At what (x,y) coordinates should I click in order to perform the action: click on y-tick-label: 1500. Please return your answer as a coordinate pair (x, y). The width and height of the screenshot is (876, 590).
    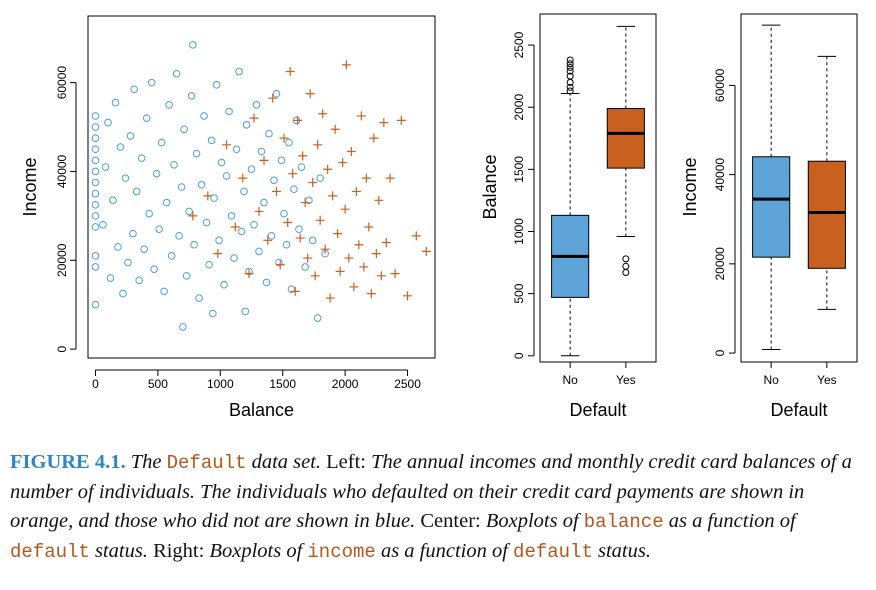
    Looking at the image, I should click on (519, 169).